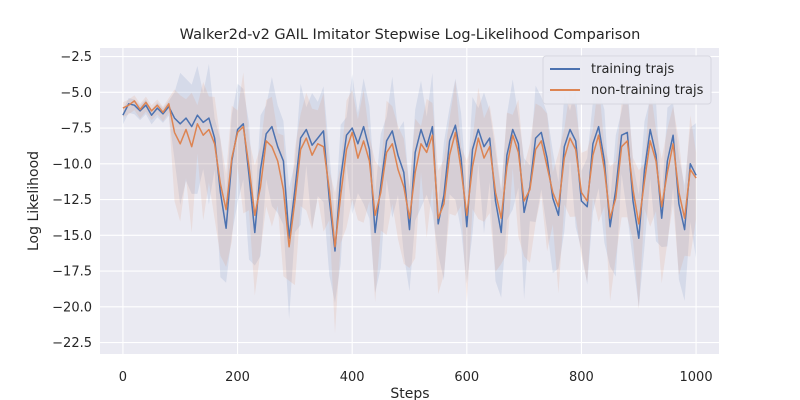 The height and width of the screenshot is (400, 800). Describe the element at coordinates (76, 129) in the screenshot. I see `y-tick-label: −7.5` at that location.